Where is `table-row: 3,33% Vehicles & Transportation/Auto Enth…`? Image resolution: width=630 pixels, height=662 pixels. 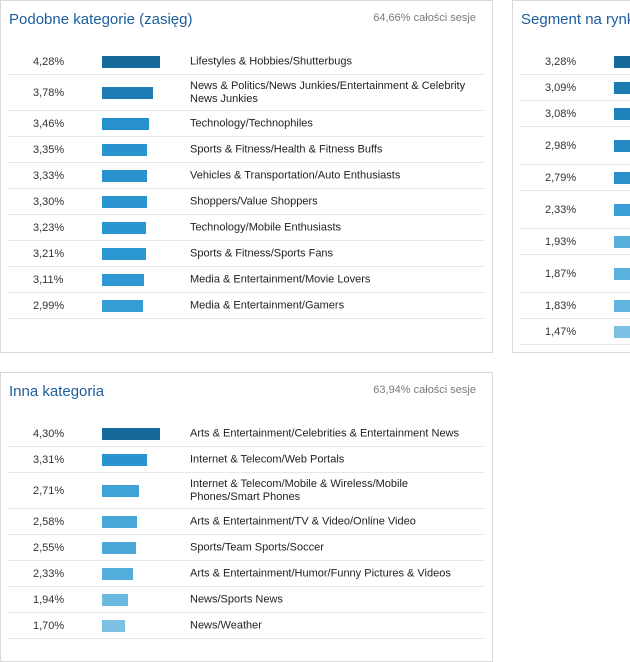
table-row: 3,33% Vehicles & Transportation/Auto Enth… is located at coordinates (246, 176).